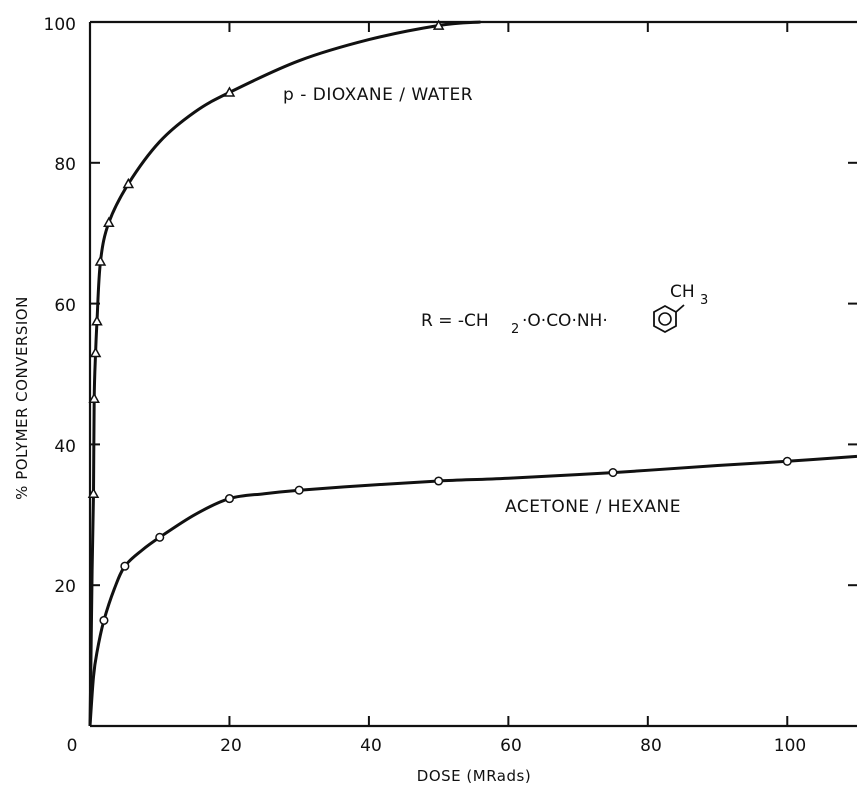 The height and width of the screenshot is (789, 857). I want to click on formula-subscript-3: 3, so click(704, 300).